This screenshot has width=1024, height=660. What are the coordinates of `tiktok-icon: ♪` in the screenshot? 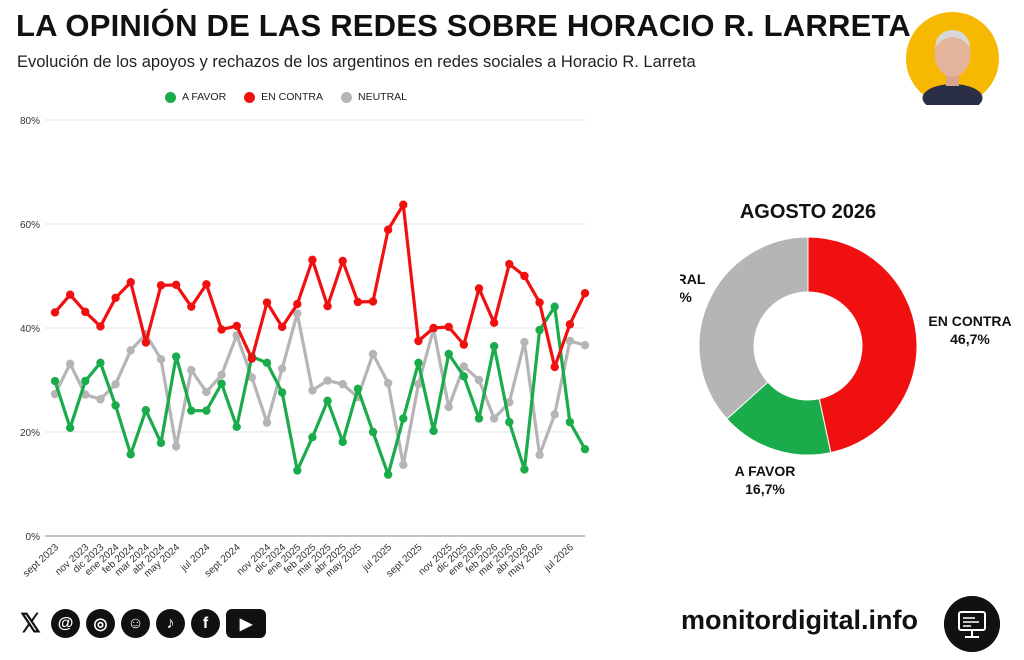 It's located at (170, 623).